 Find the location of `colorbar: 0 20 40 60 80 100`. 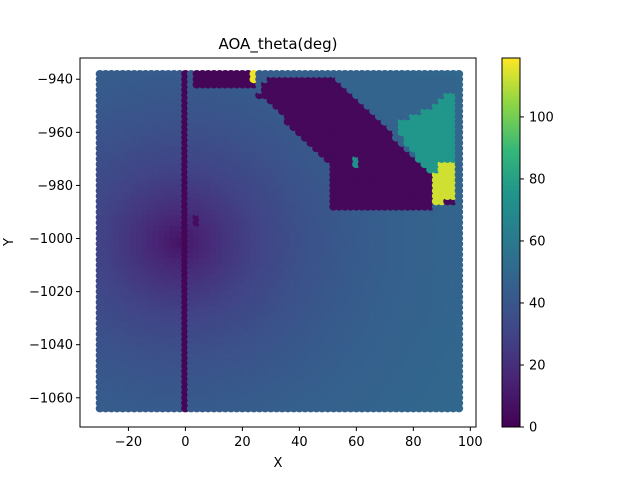

colorbar: 0 20 40 60 80 100 is located at coordinates (527, 246).